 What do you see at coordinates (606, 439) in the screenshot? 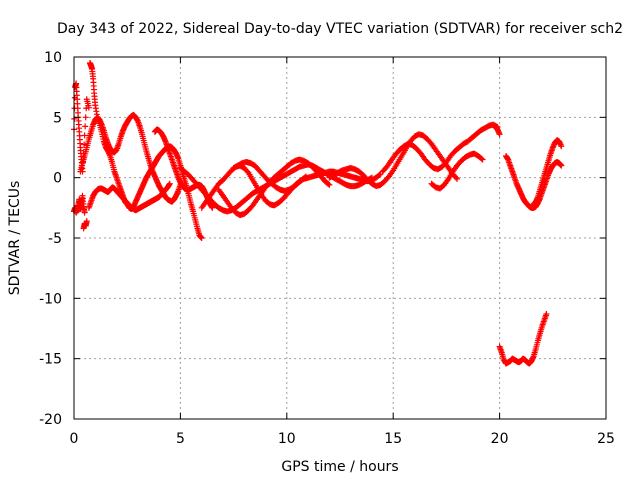
I see `x-tick-label: 25` at bounding box center [606, 439].